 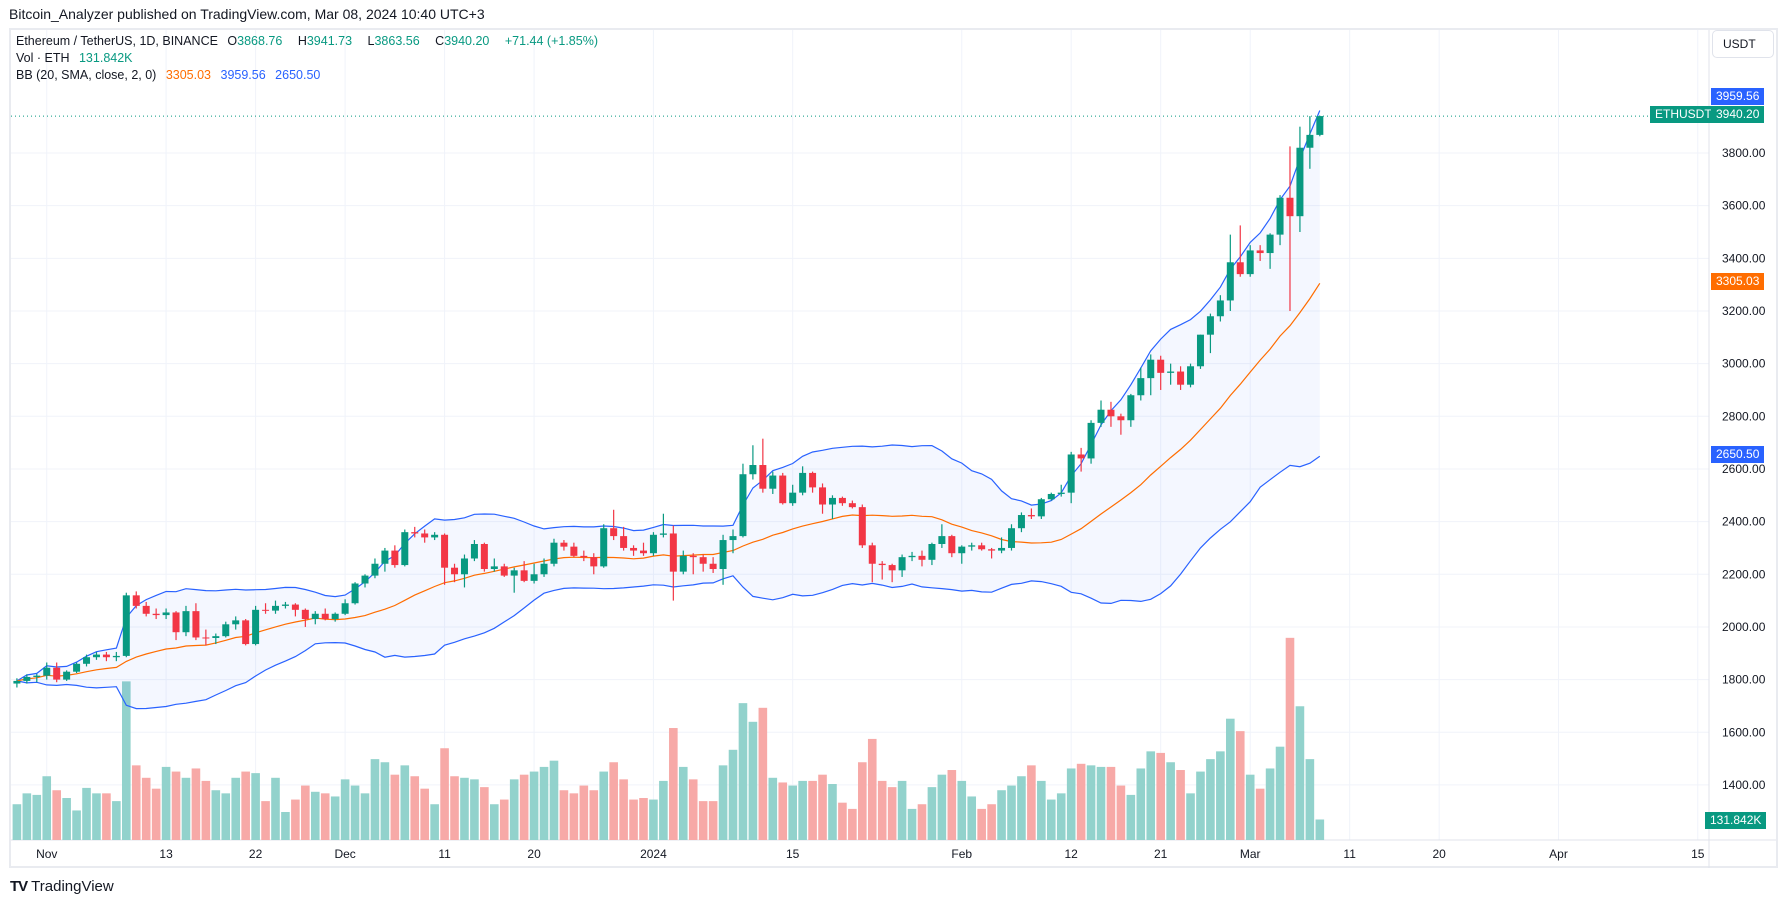 What do you see at coordinates (62, 886) in the screenshot?
I see `tradingview-logo: TV TradingView` at bounding box center [62, 886].